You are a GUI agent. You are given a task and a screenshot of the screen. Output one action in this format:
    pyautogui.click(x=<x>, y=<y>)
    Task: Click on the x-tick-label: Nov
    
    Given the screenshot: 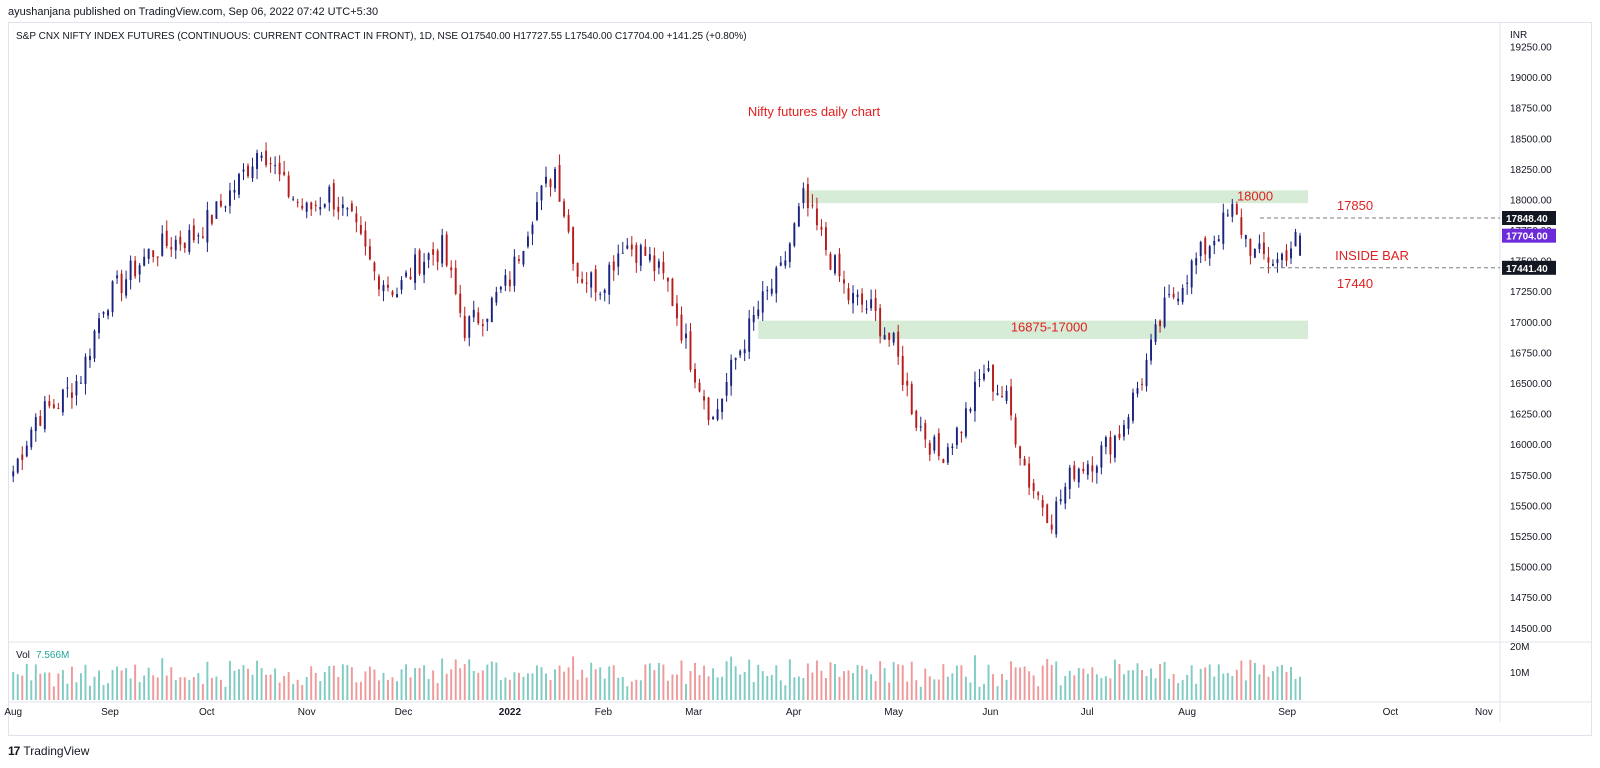 What is the action you would take?
    pyautogui.click(x=307, y=712)
    